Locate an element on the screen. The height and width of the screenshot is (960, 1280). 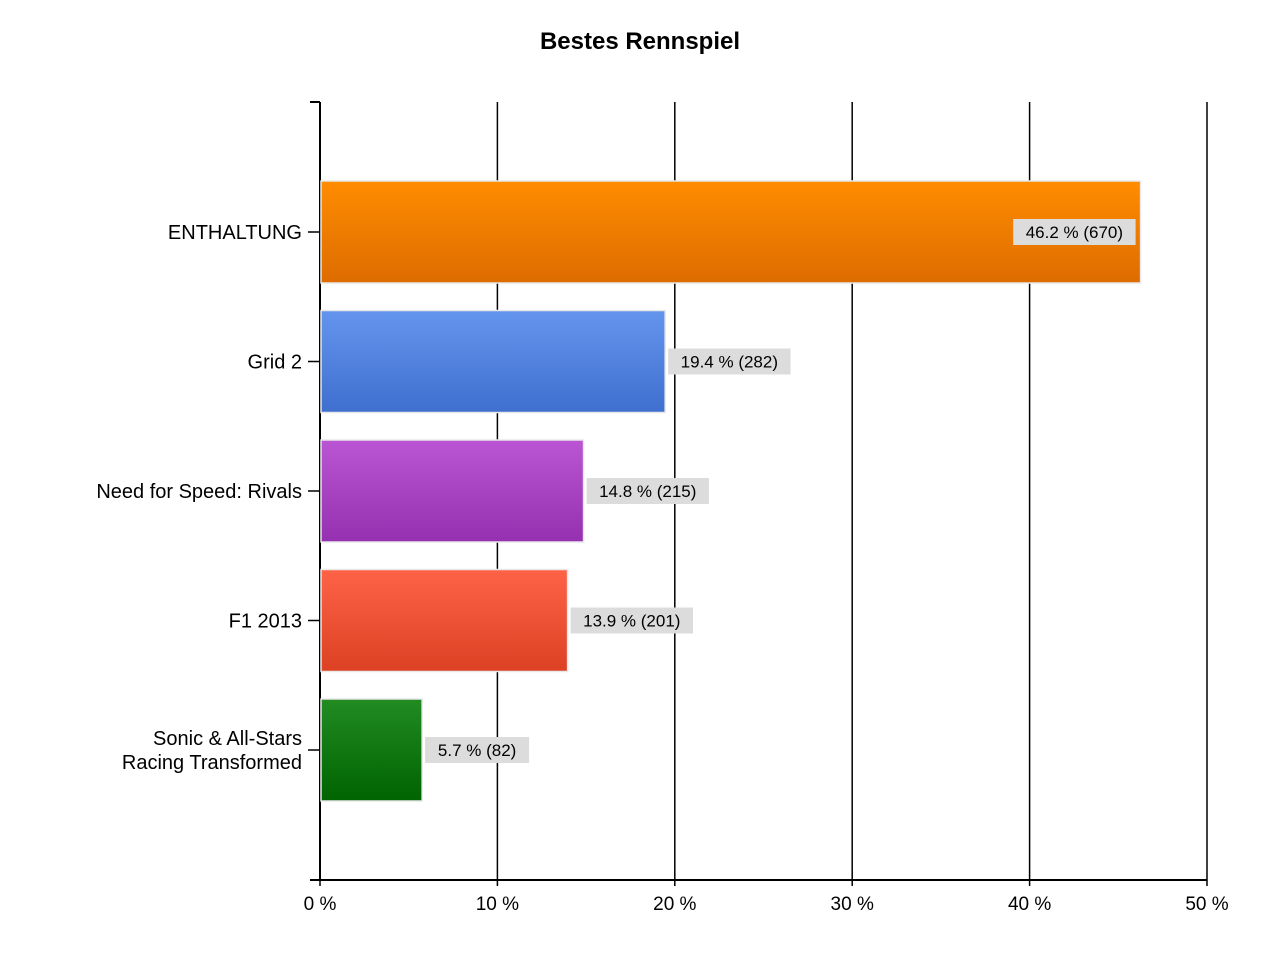
data-label: 5.7 % (82) is located at coordinates (477, 750).